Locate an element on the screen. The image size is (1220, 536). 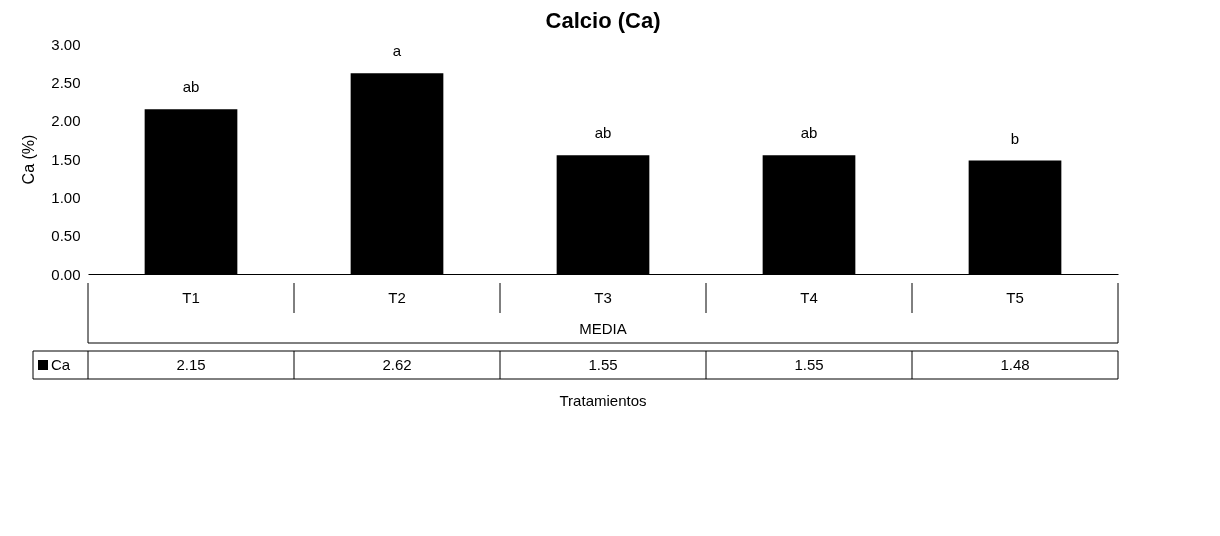
annotation: a is located at coordinates (397, 51).